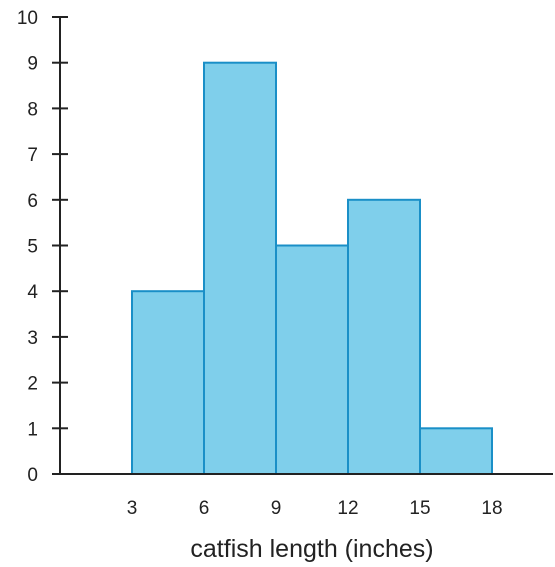 The width and height of the screenshot is (555, 567). What do you see at coordinates (491, 508) in the screenshot?
I see `x-tick-label: 18` at bounding box center [491, 508].